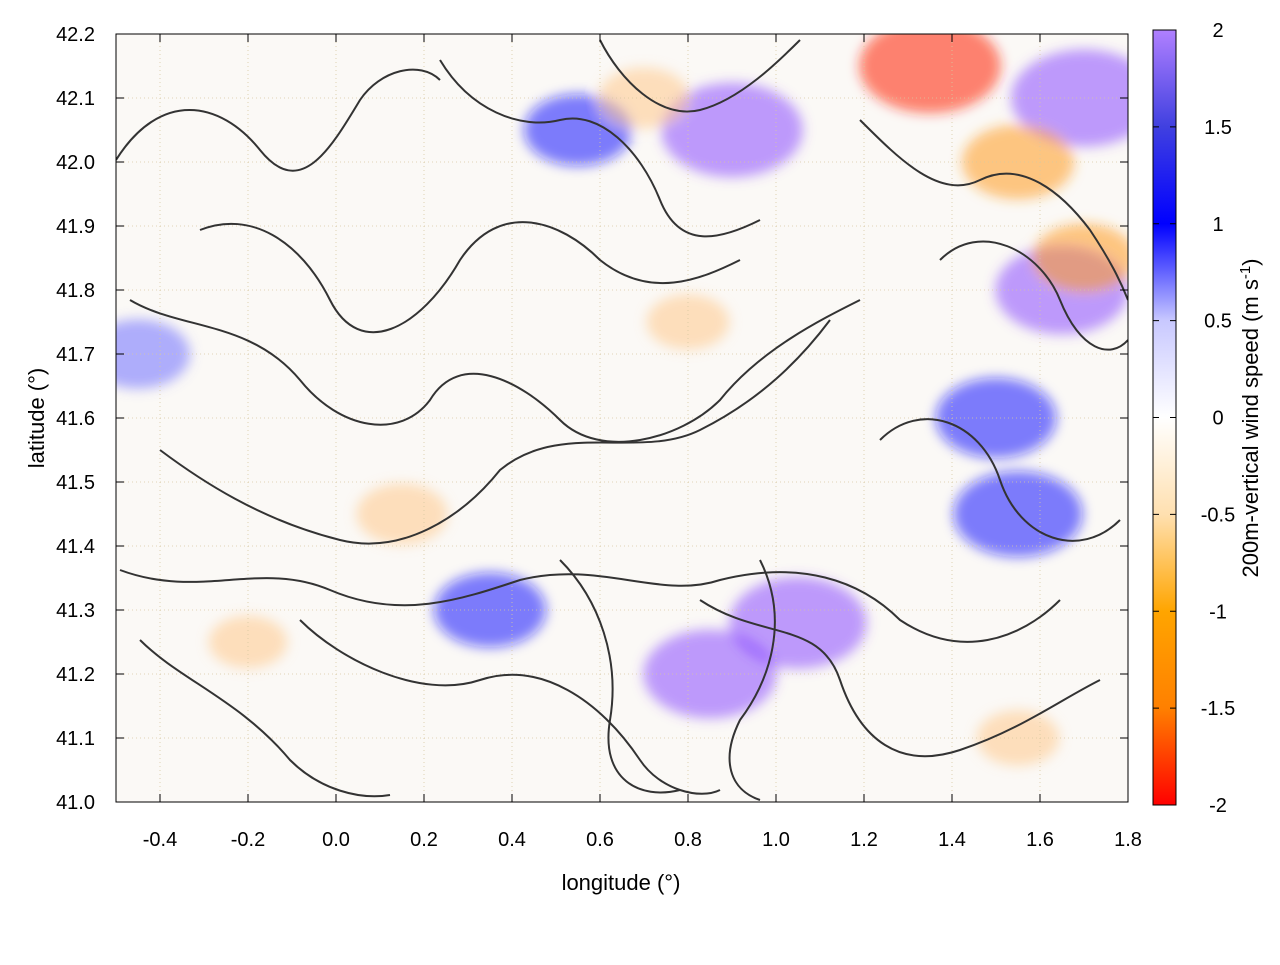 This screenshot has width=1280, height=965. Describe the element at coordinates (1218, 515) in the screenshot. I see `colorbar-tick-label: -0.5` at that location.